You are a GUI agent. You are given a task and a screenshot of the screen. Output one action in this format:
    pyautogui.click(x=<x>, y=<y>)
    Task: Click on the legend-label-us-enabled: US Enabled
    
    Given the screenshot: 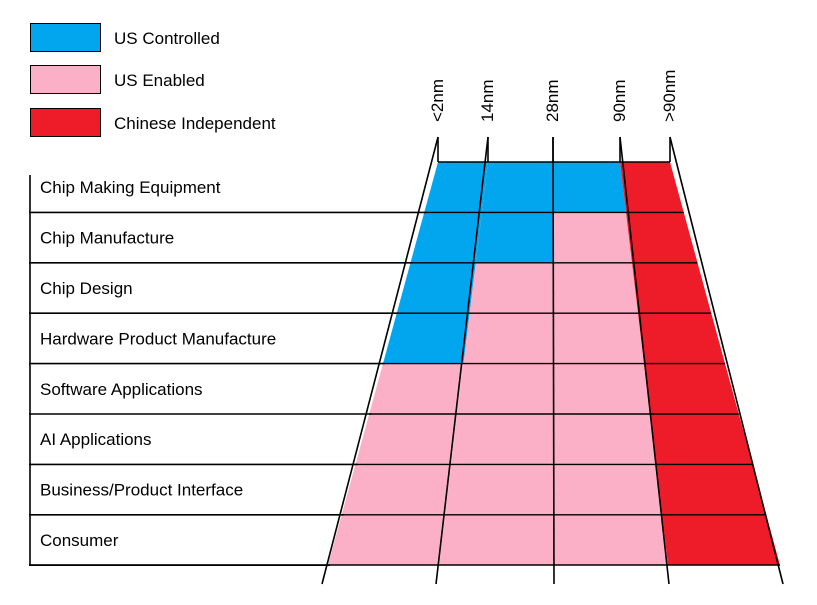 What is the action you would take?
    pyautogui.click(x=159, y=80)
    